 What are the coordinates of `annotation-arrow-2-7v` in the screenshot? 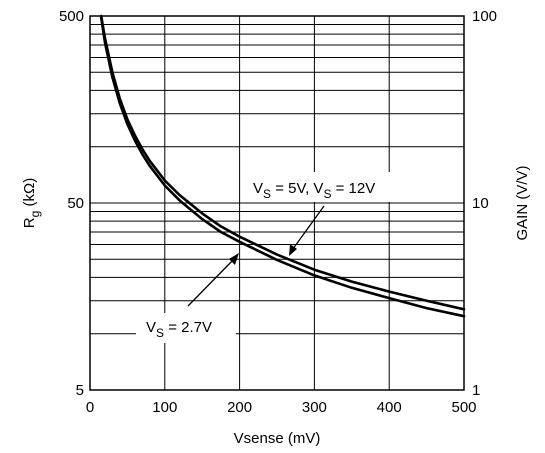 It's located at (212, 281).